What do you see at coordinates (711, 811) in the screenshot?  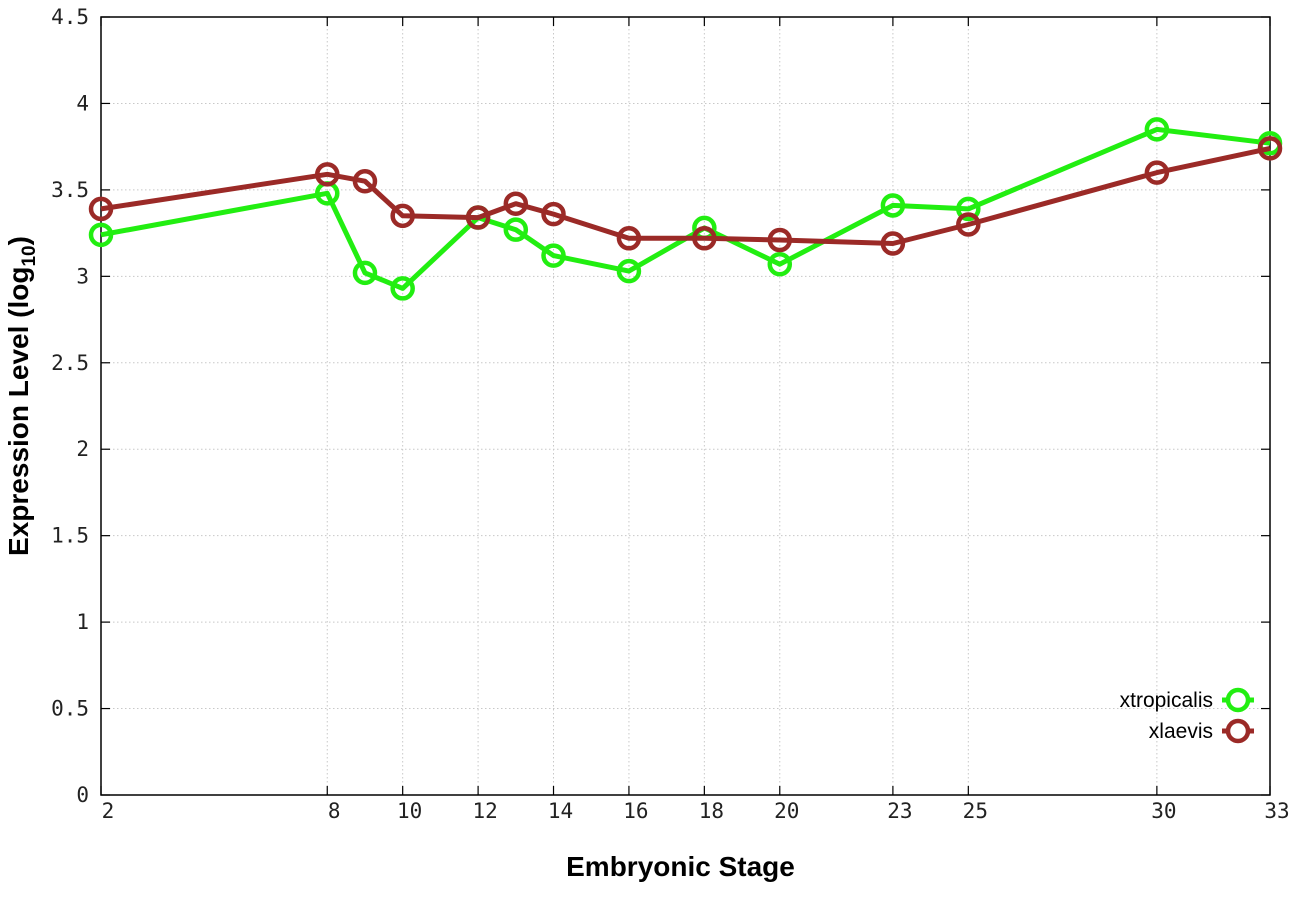 I see `x-tick-label: 18` at bounding box center [711, 811].